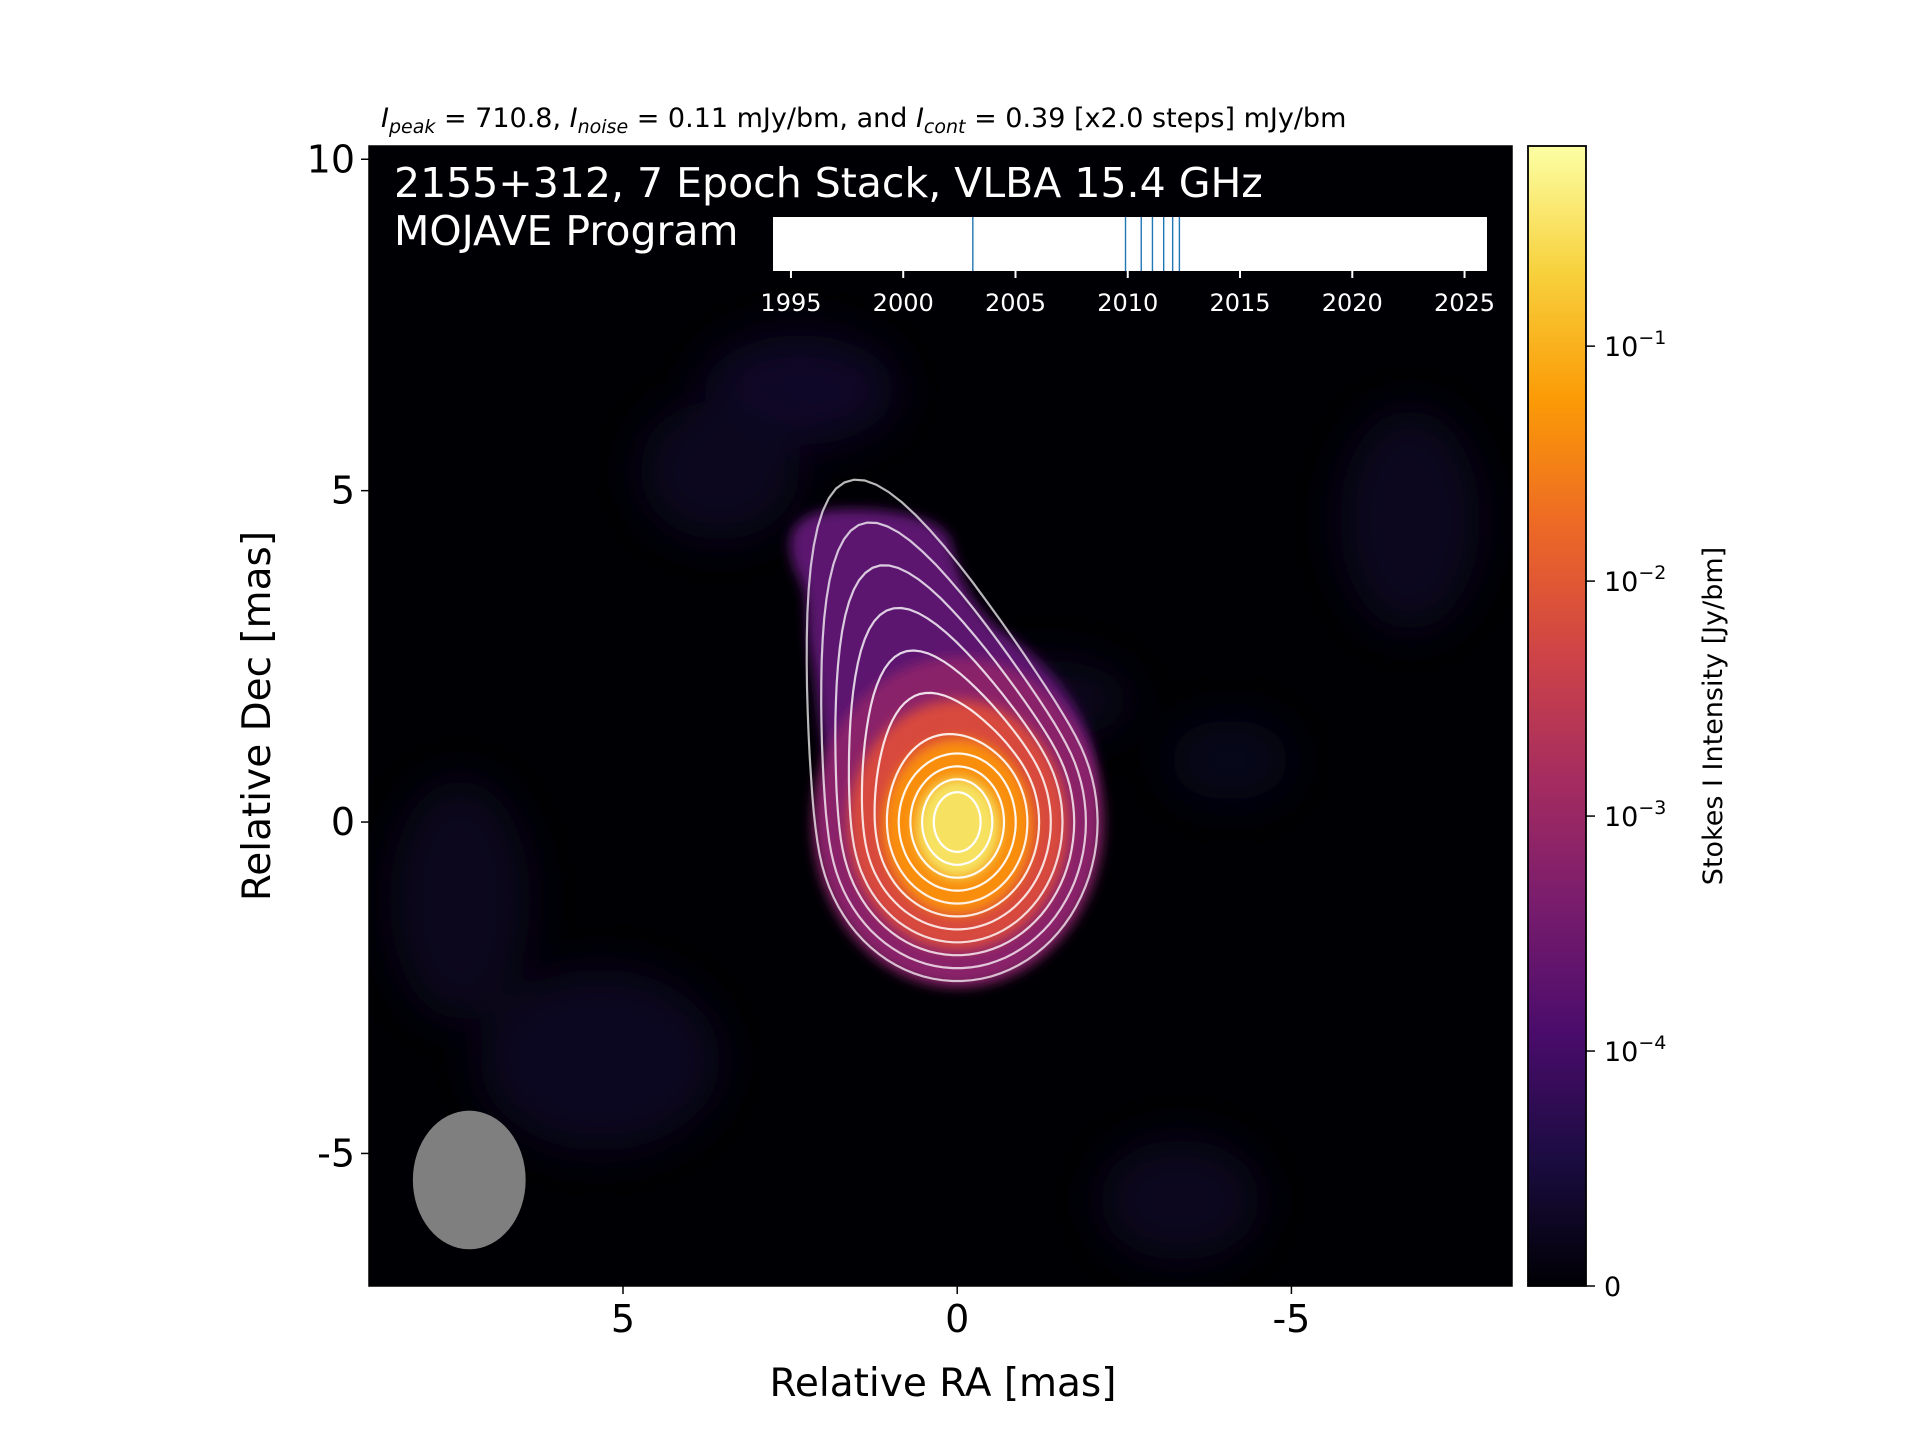 The width and height of the screenshot is (1920, 1440). I want to click on x-tick-label: 5, so click(623, 1319).